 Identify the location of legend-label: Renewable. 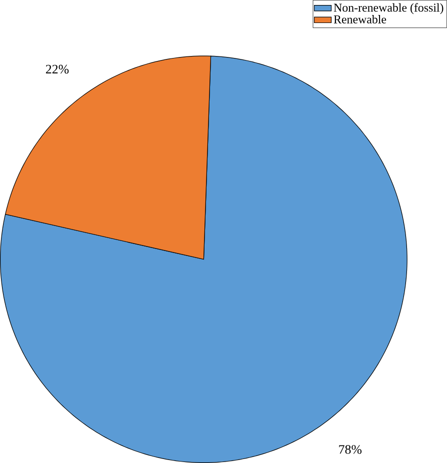
(360, 19).